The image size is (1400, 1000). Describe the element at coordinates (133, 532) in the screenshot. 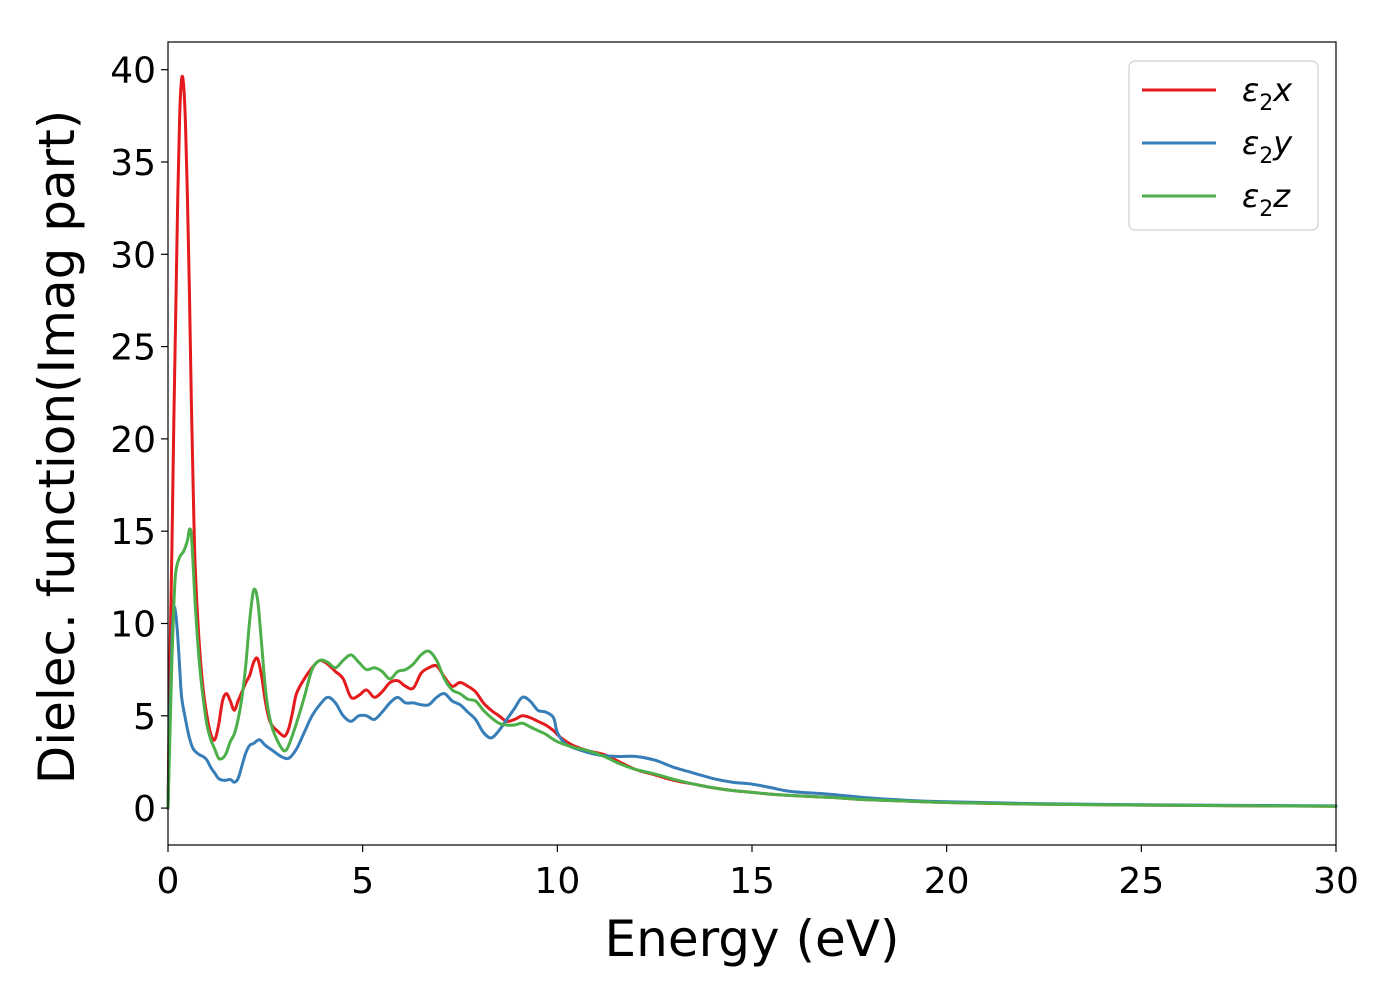

I see `y-tick-label: 15` at that location.